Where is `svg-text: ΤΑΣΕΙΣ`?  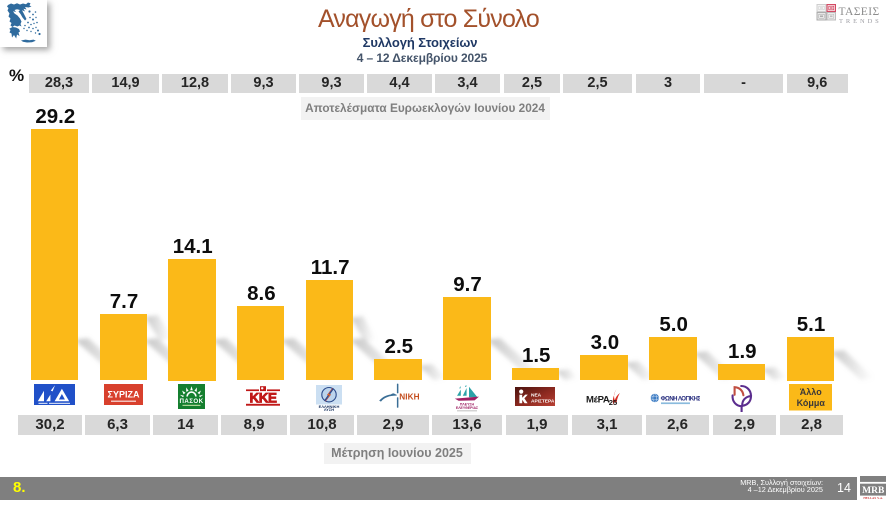 svg-text: ΤΑΣΕΙΣ is located at coordinates (859, 12).